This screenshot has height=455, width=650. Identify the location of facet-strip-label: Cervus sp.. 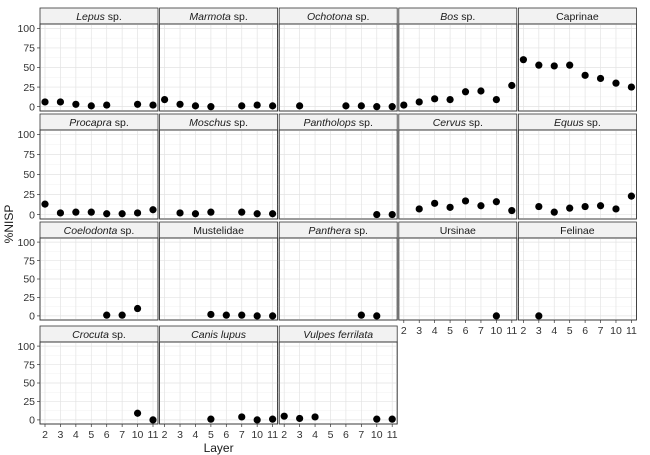
(458, 123).